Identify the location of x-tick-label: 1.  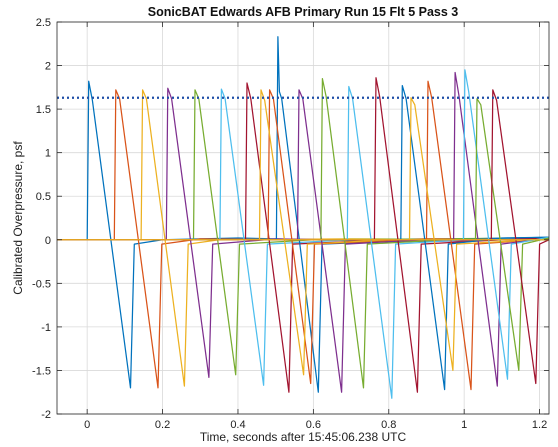
(464, 425).